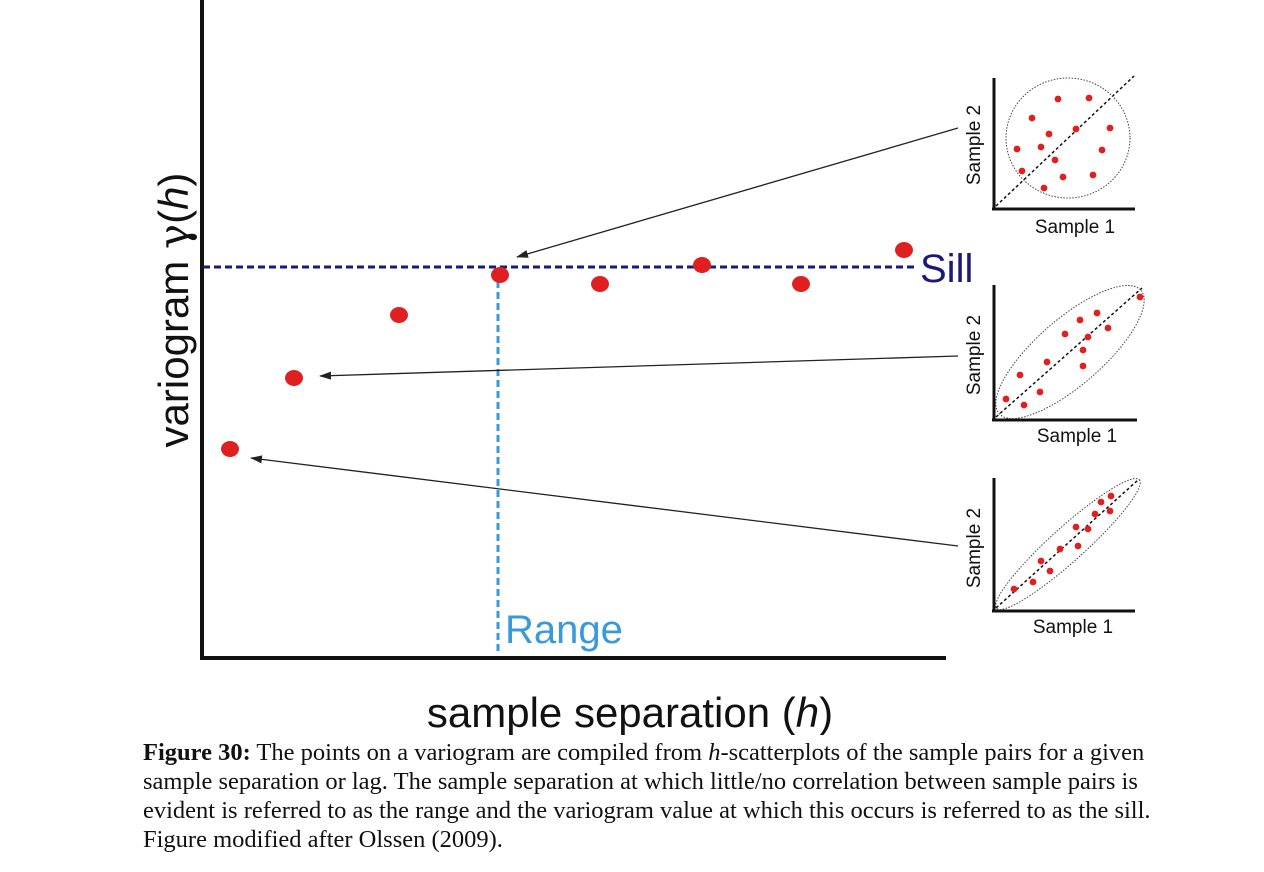  I want to click on arrow-bottom-inset, so click(604, 501).